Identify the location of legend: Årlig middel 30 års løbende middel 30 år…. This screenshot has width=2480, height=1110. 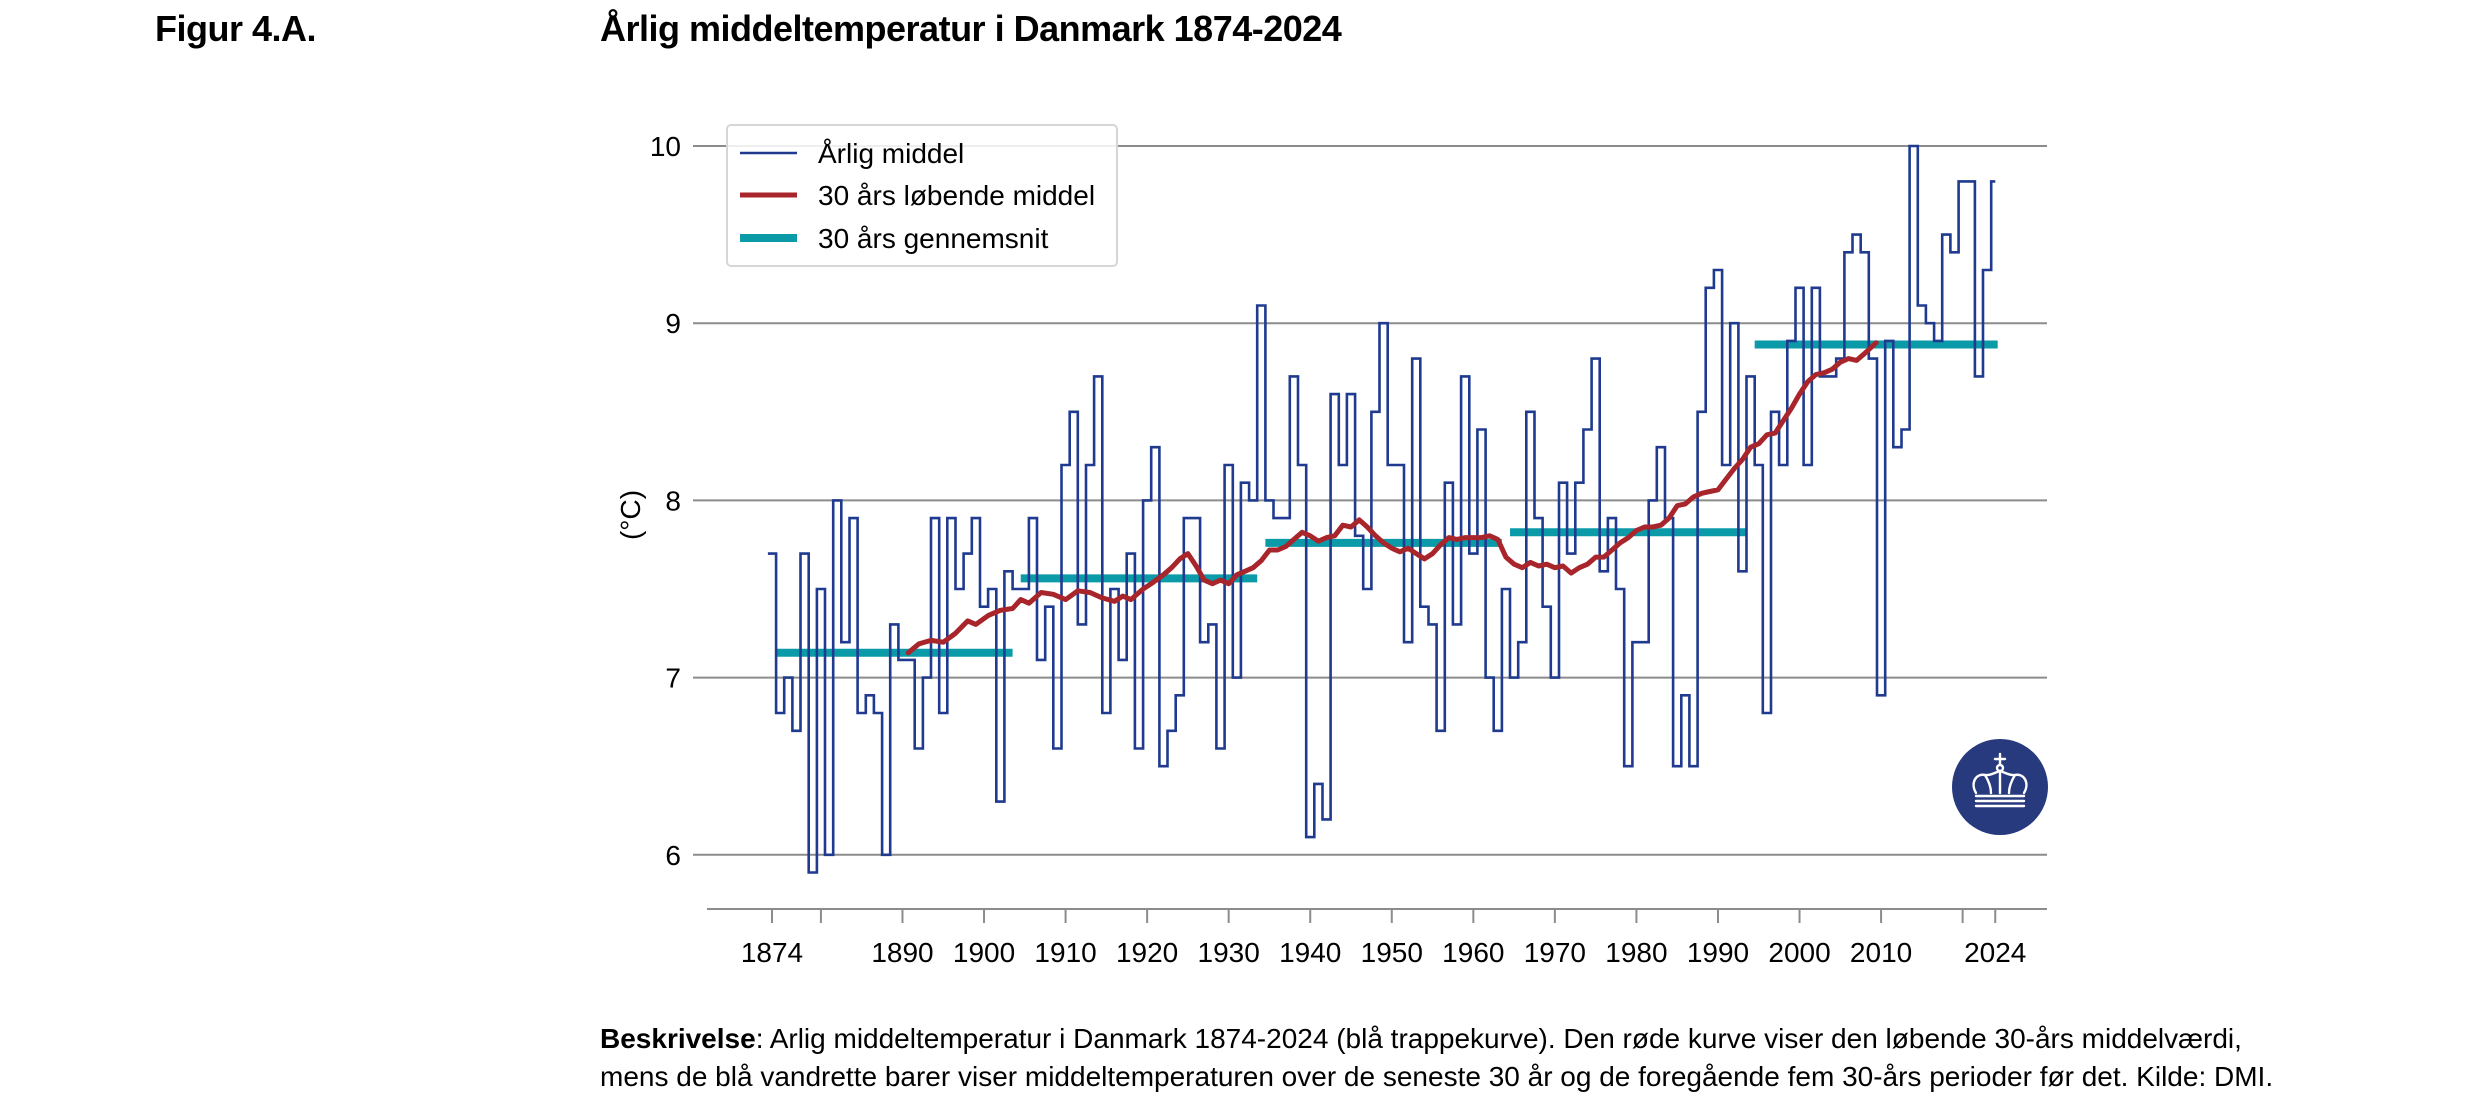
(922, 195).